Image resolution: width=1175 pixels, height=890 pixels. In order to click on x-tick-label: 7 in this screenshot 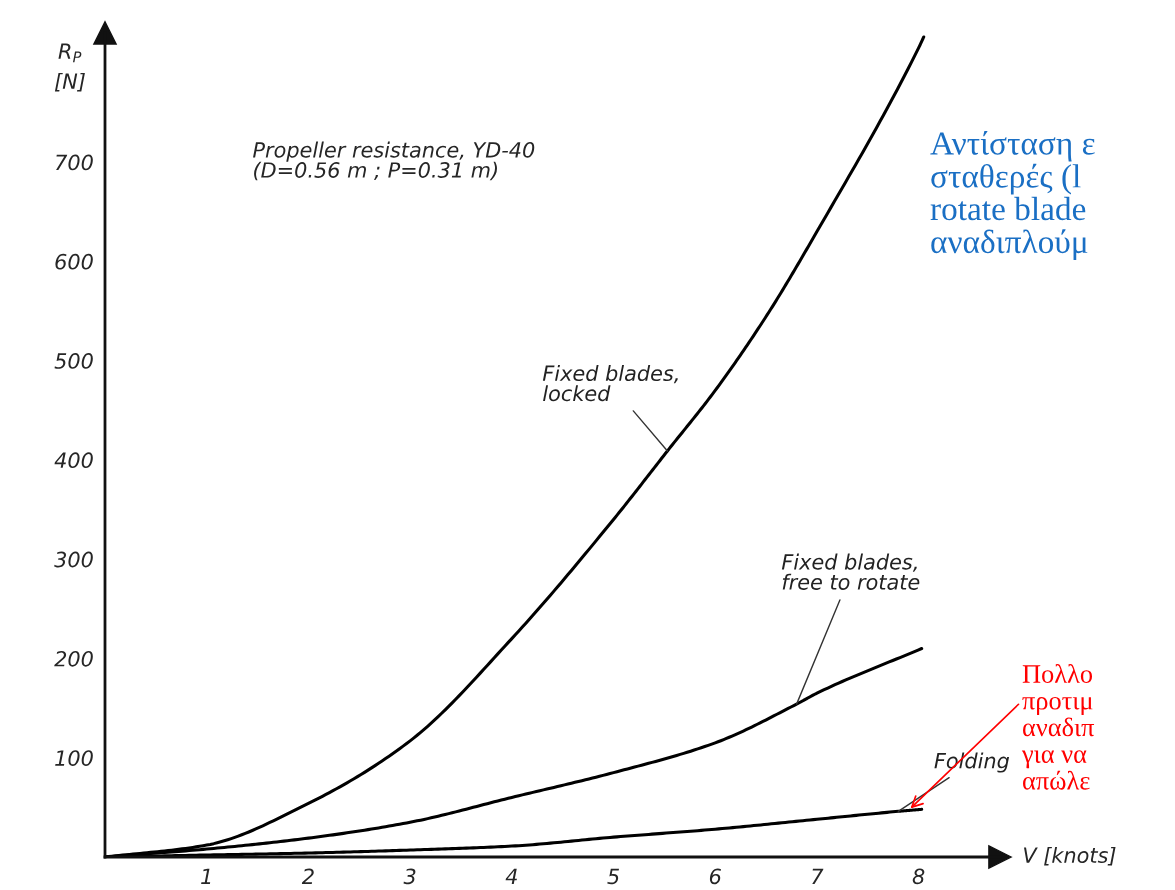, I will do `click(818, 876)`.